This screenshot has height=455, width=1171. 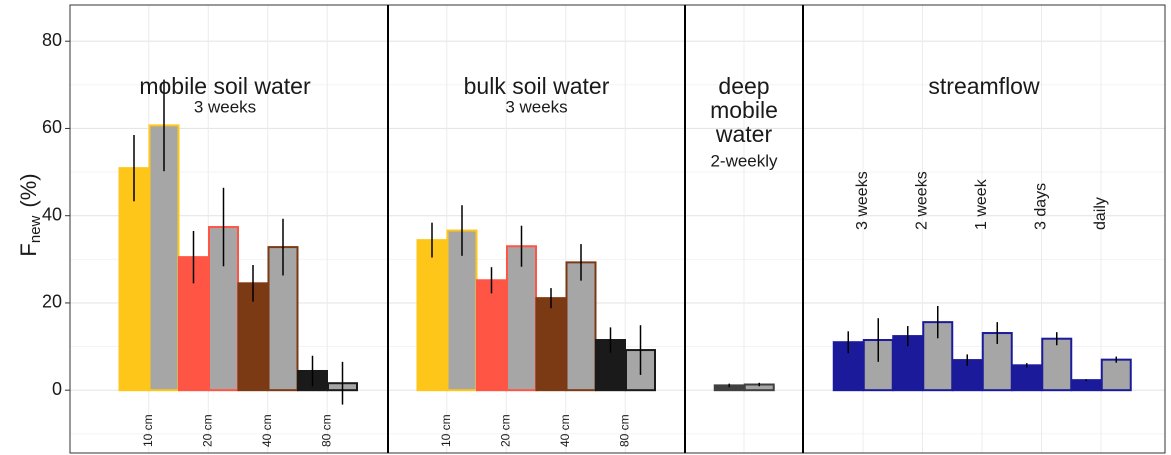 I want to click on panel-title: bulk soil water, so click(x=537, y=86).